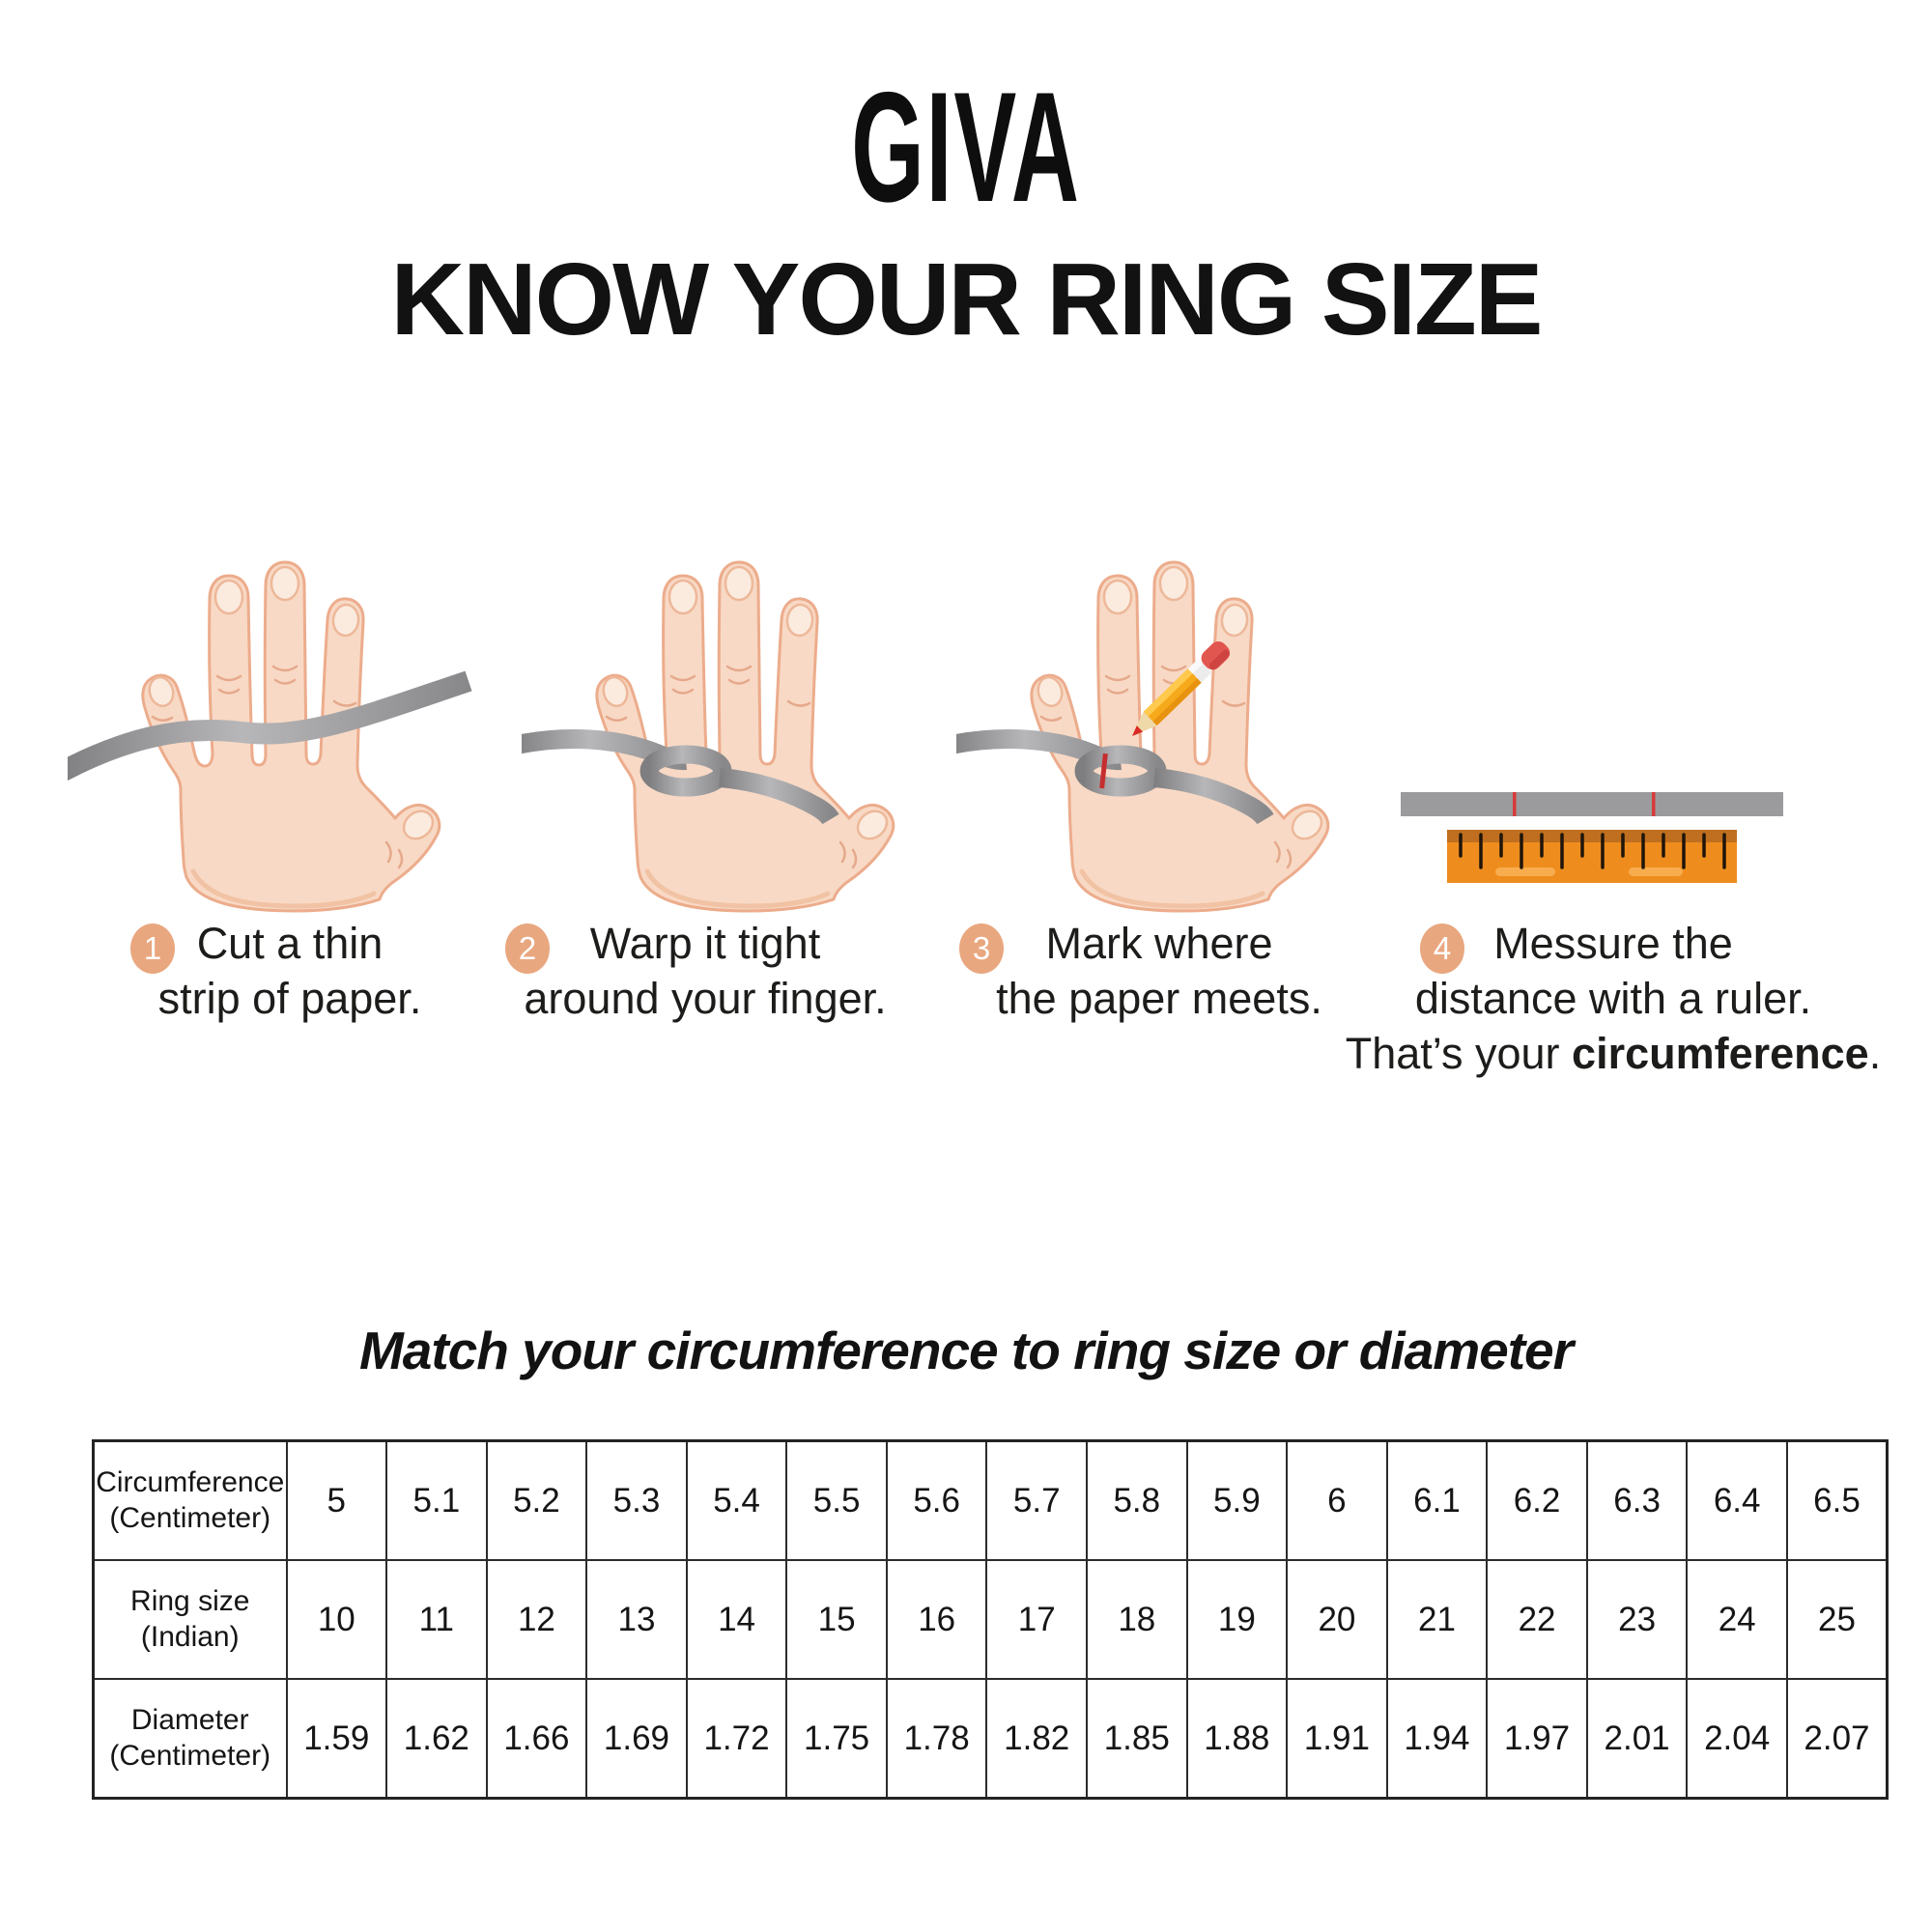  I want to click on page-title: KNOW YOUR RING SIZE, so click(967, 299).